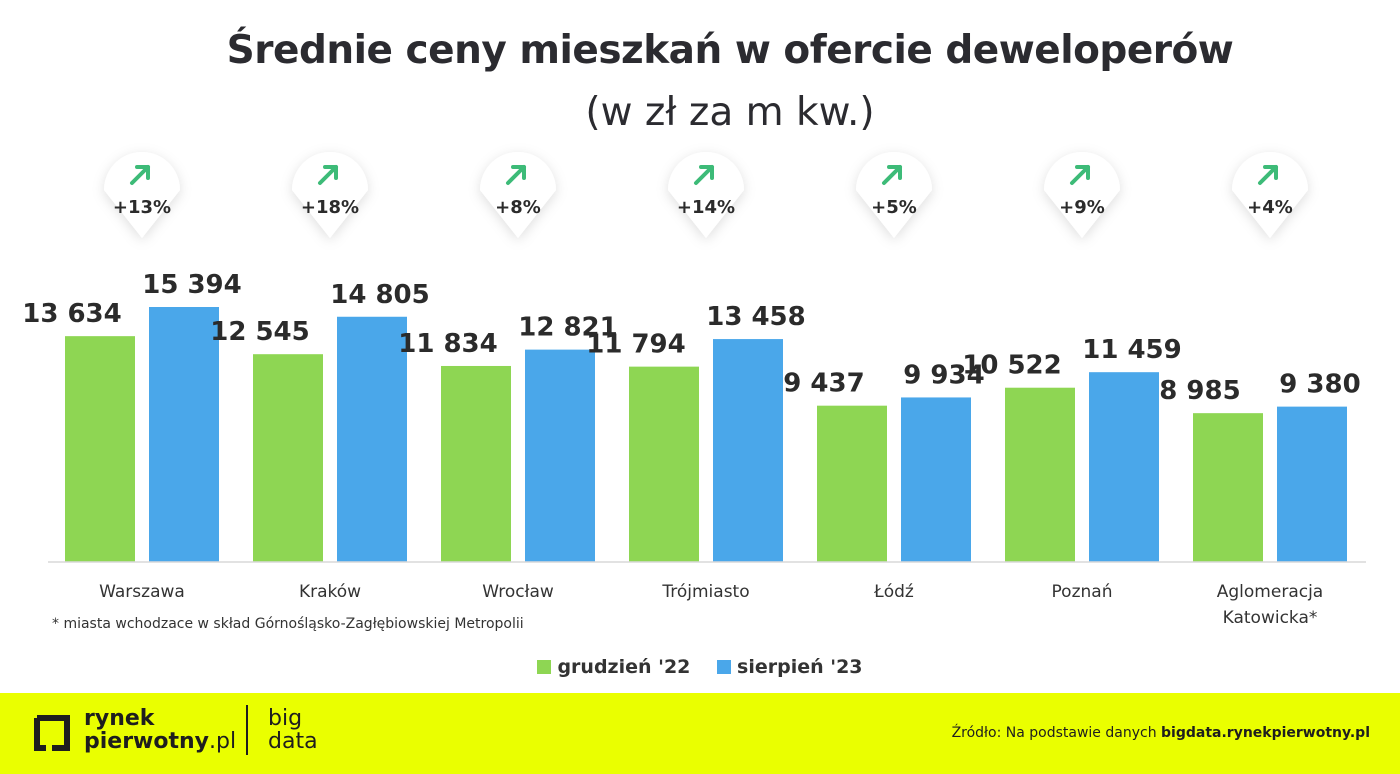 The width and height of the screenshot is (1400, 774). I want to click on value-label-grudzien-4: 9 437, so click(823, 384).